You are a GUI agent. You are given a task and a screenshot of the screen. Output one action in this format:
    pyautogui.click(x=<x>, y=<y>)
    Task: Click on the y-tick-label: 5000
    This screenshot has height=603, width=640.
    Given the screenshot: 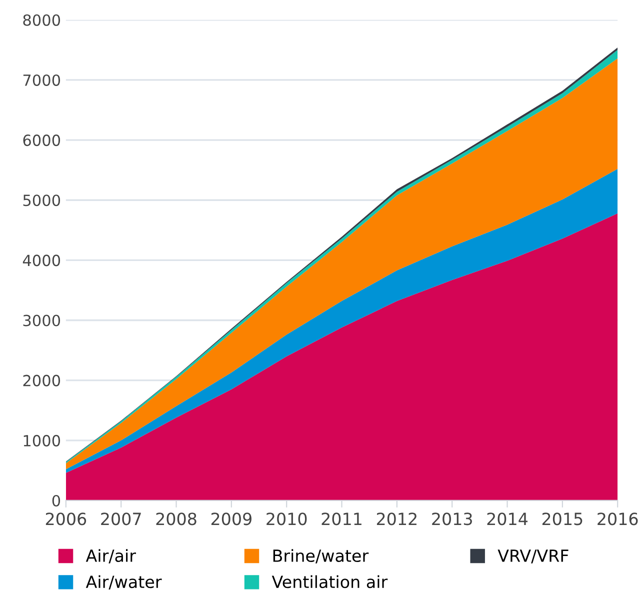 What is the action you would take?
    pyautogui.click(x=41, y=200)
    